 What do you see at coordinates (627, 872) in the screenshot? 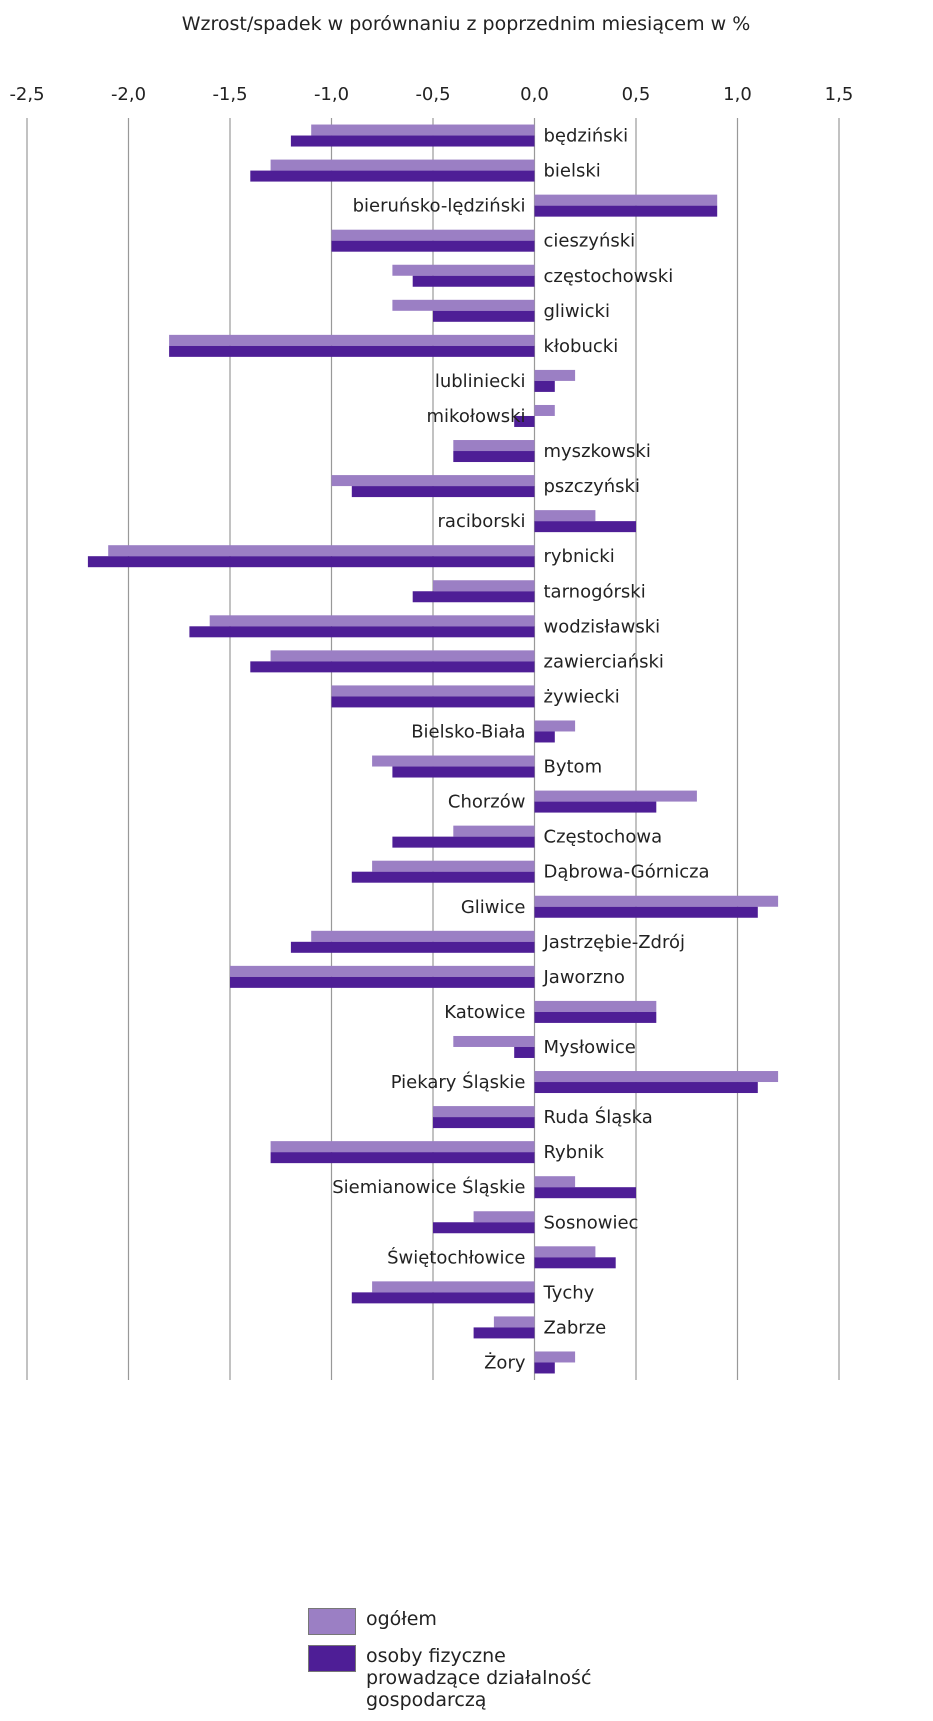
I see `category-label: Dąbrowa-Górnicza` at bounding box center [627, 872].